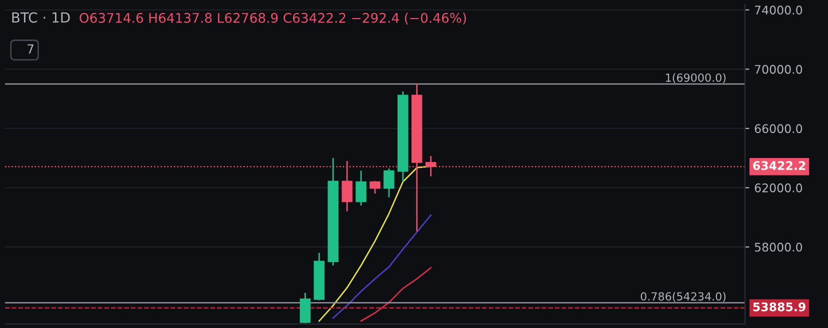 Image resolution: width=828 pixels, height=328 pixels. What do you see at coordinates (778, 247) in the screenshot?
I see `y-tick-label: 58000.0` at bounding box center [778, 247].